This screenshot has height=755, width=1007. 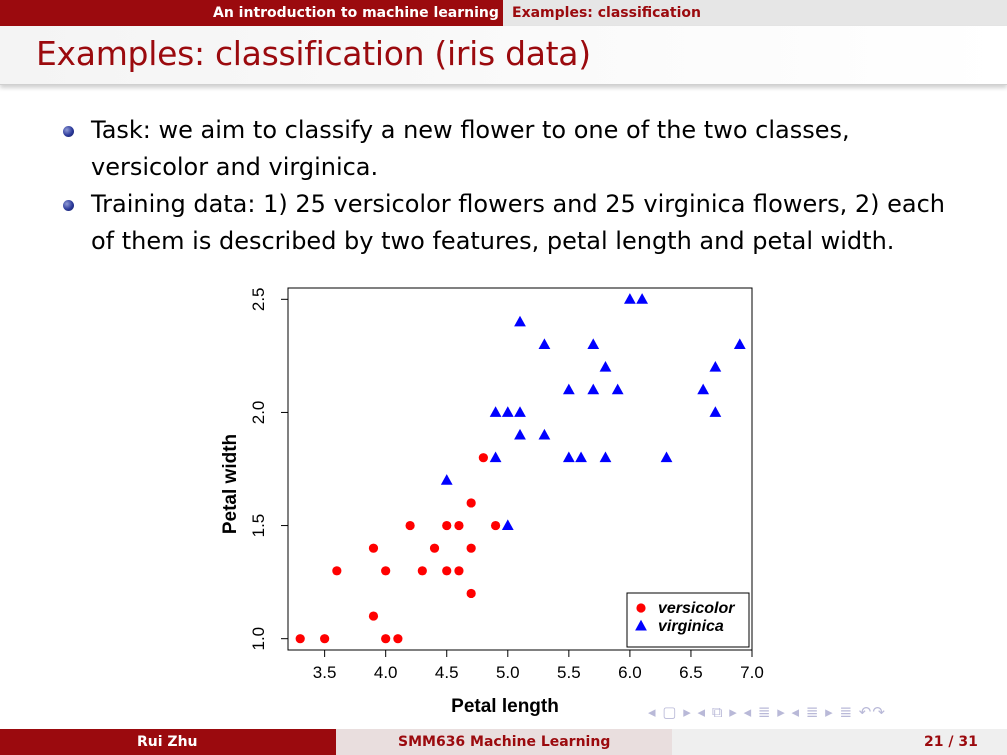 I want to click on y-axis-title: Petal width, so click(x=230, y=484).